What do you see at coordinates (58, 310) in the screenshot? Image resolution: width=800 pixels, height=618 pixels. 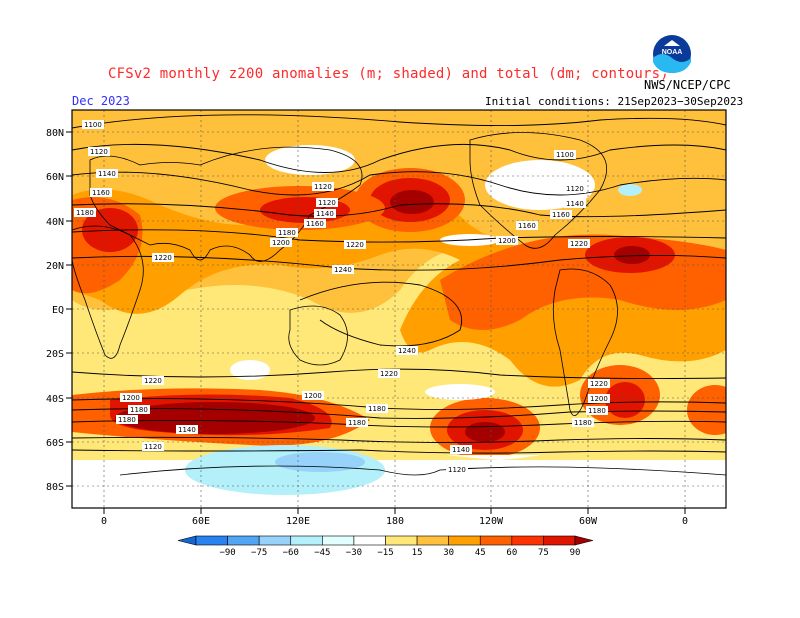 I see `lat-label: EQ` at bounding box center [58, 310].